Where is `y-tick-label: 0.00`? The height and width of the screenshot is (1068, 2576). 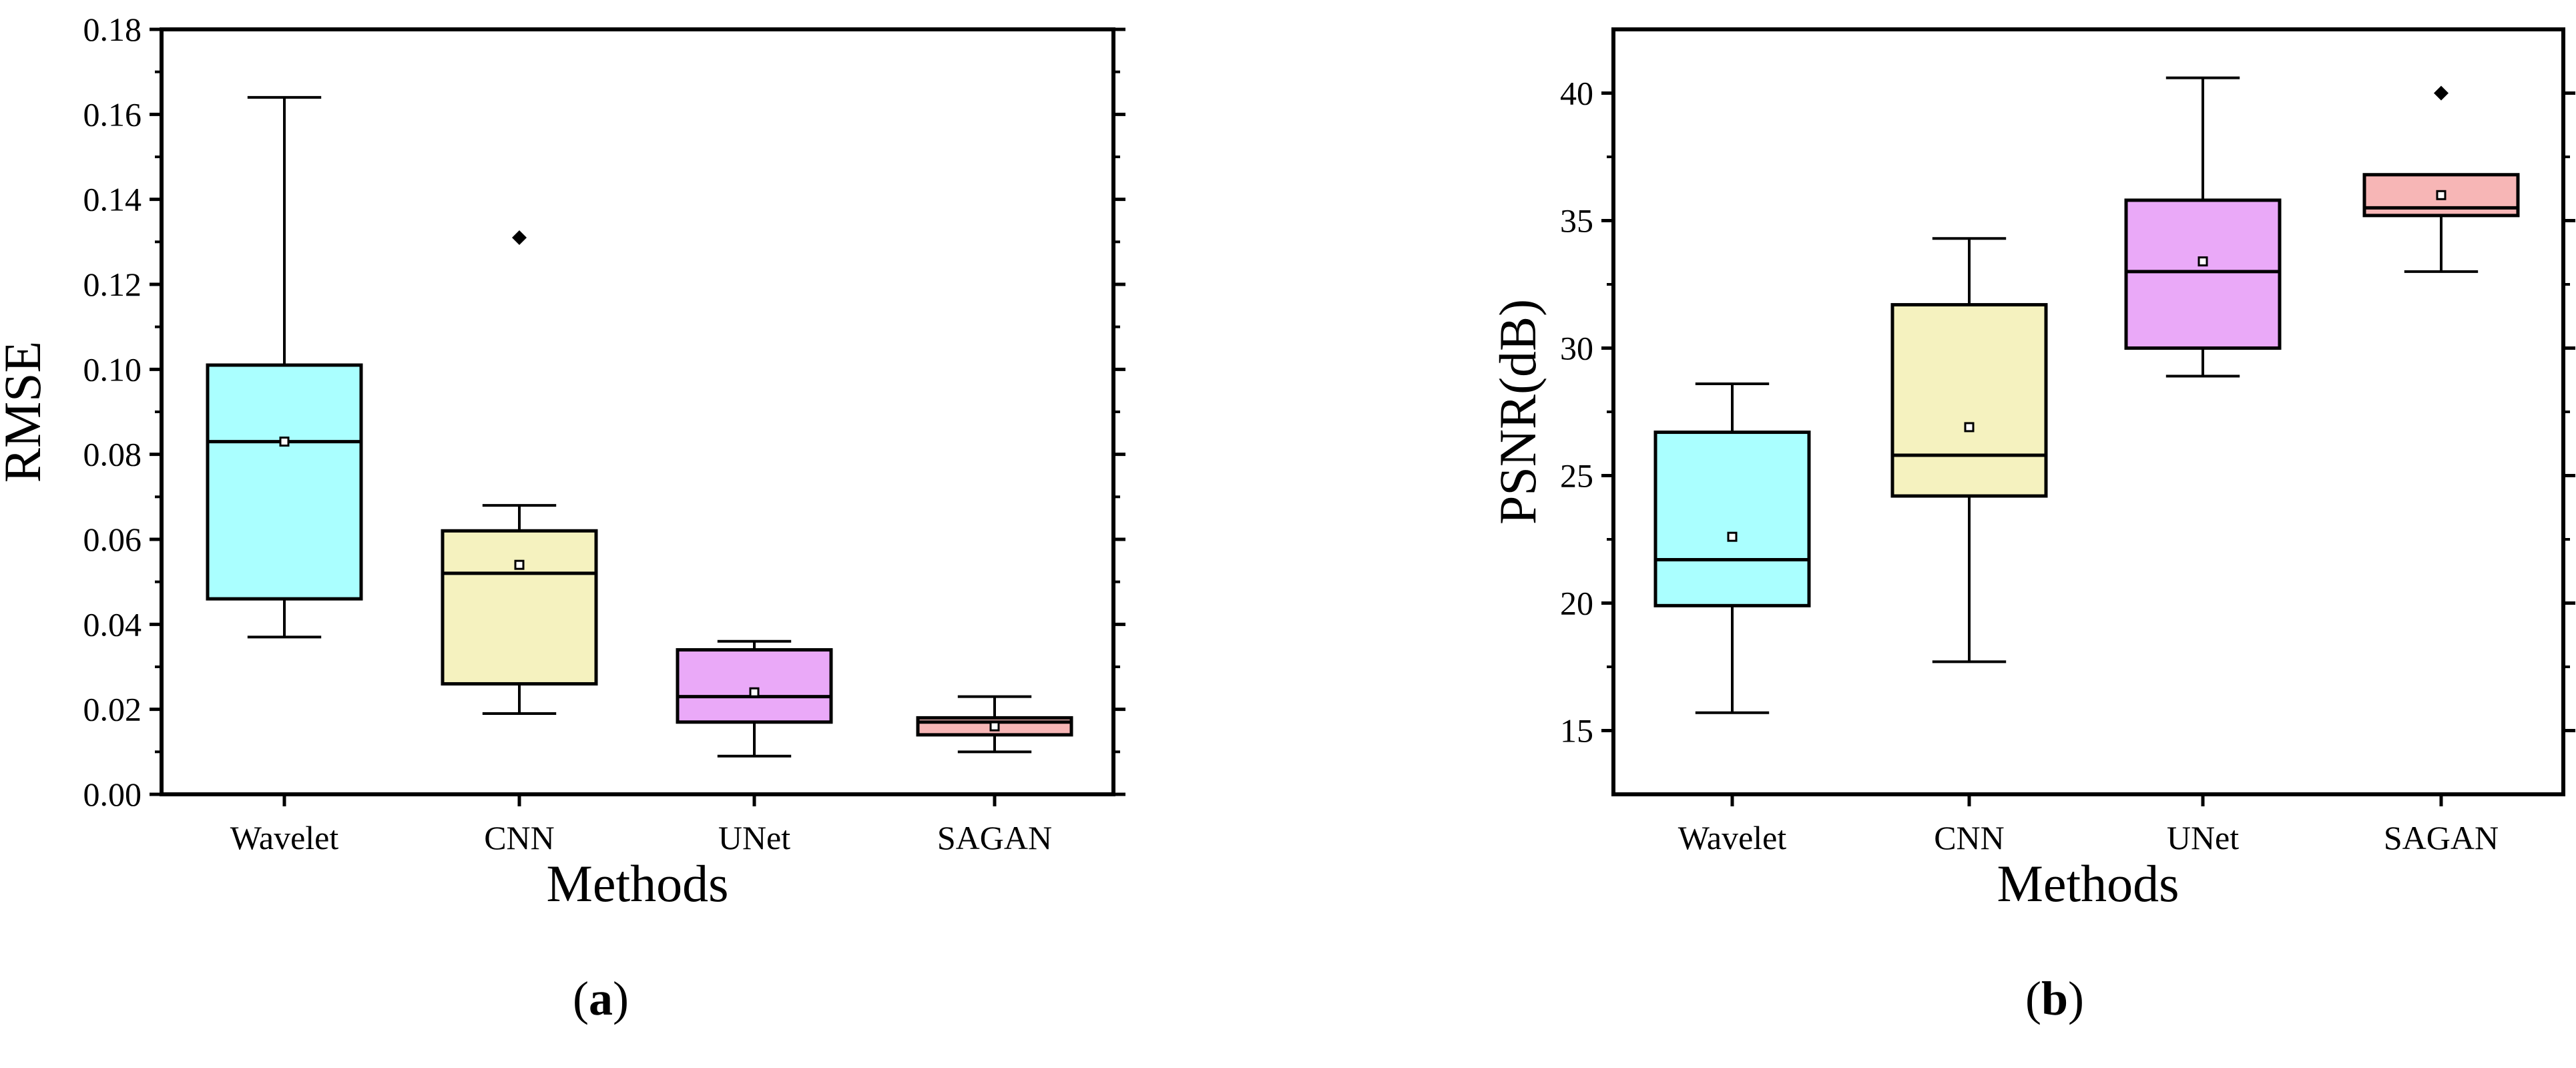
y-tick-label: 0.00 is located at coordinates (112, 794).